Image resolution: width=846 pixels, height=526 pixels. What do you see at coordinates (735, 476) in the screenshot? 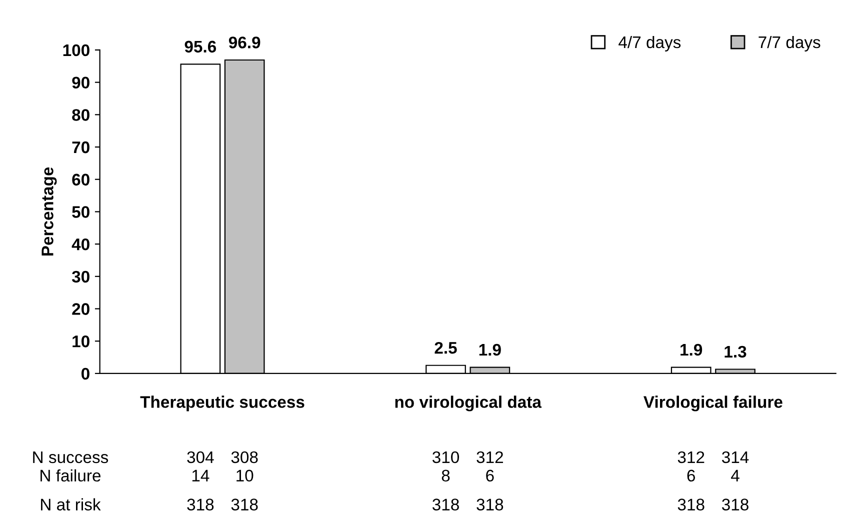
I see `text: 4` at bounding box center [735, 476].